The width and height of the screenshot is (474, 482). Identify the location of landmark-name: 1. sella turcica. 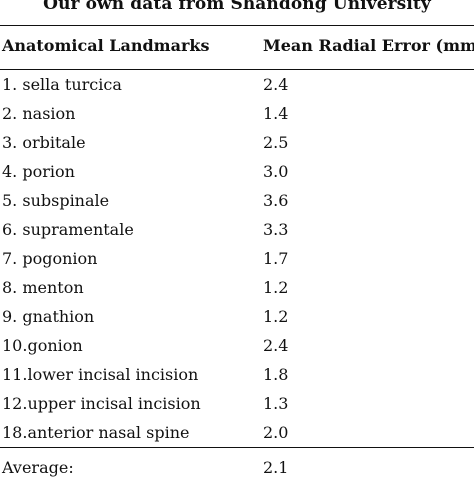
(62, 84).